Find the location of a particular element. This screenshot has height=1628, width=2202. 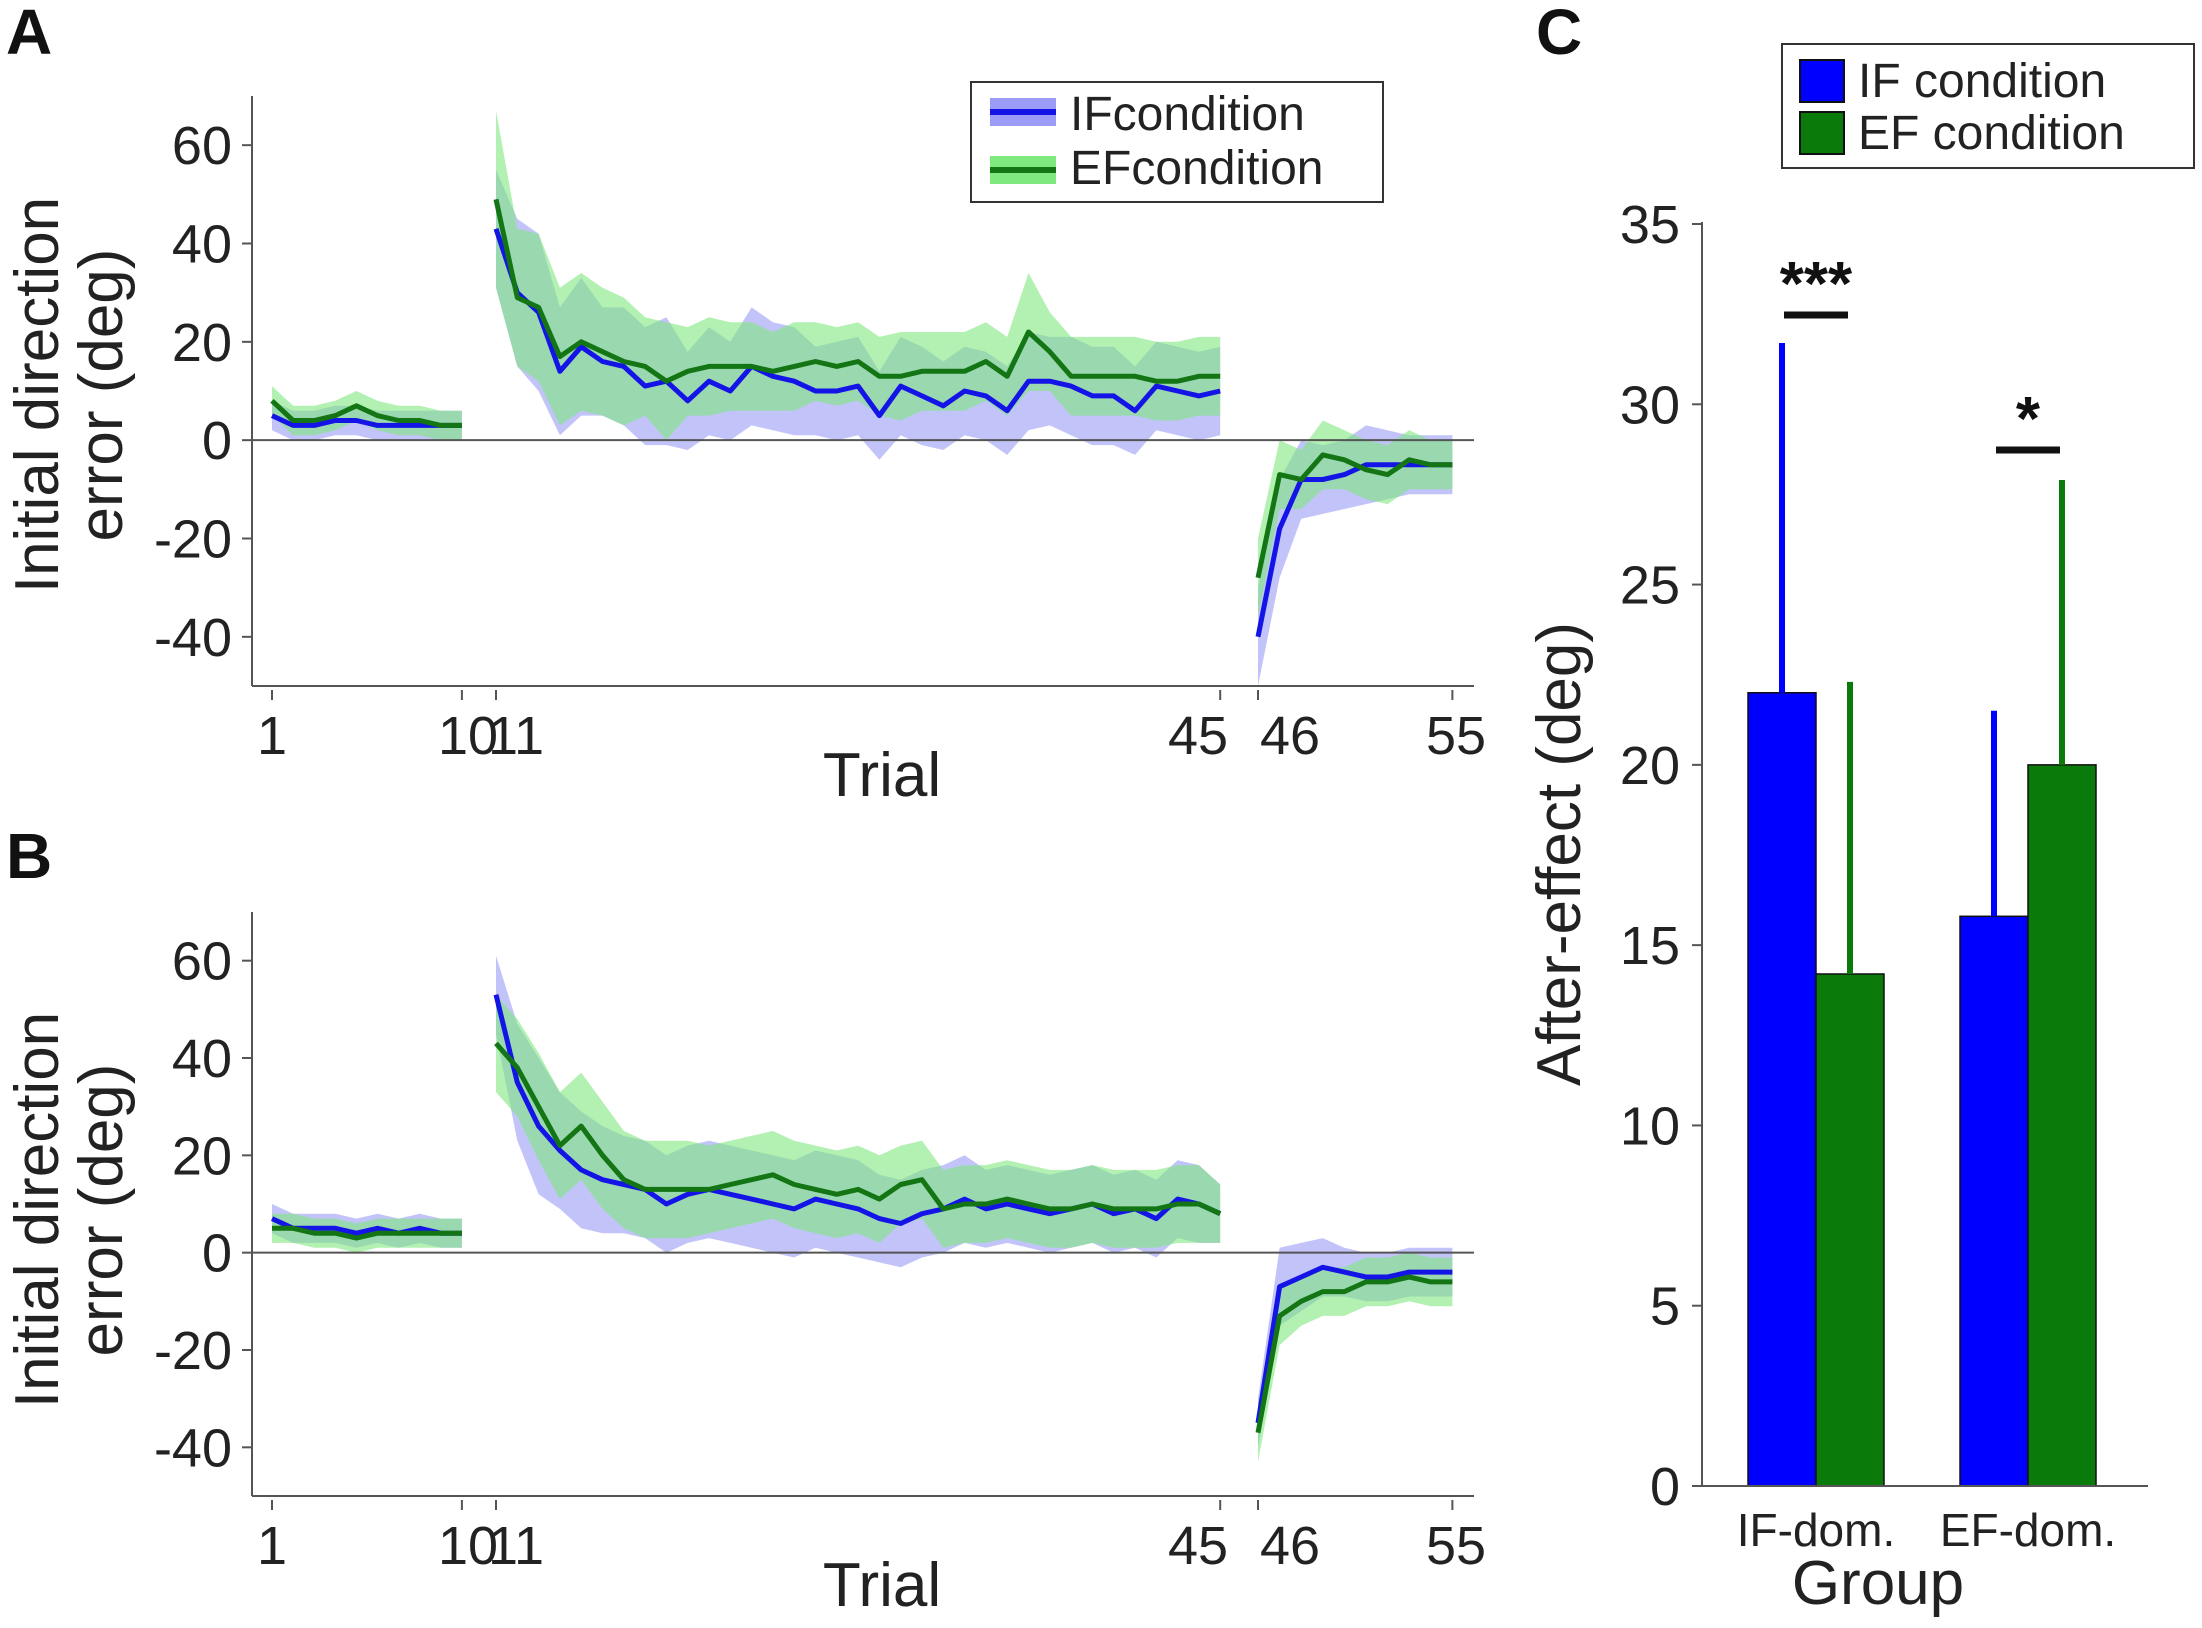

y-tick-label: 10 is located at coordinates (1650, 1126).